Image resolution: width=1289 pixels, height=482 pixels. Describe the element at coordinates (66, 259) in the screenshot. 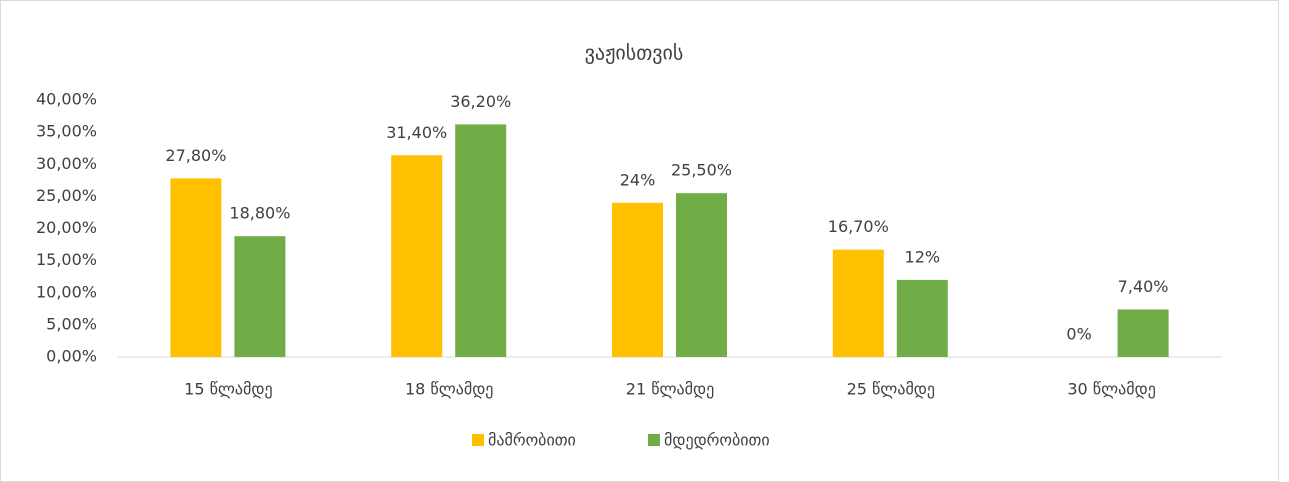

I see `y-tick-label: 15,00%` at that location.